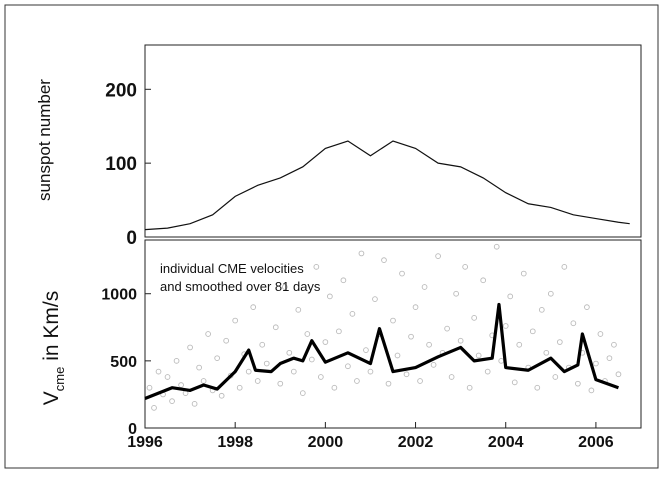 This screenshot has height=478, width=663. What do you see at coordinates (132, 429) in the screenshot?
I see `cme-ytick-label: 0` at bounding box center [132, 429].